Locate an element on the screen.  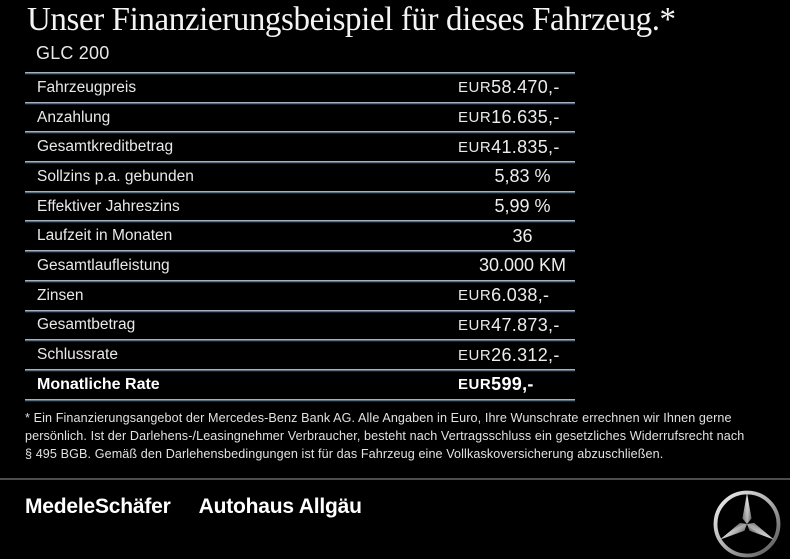
amount: 26.312,- is located at coordinates (525, 354).